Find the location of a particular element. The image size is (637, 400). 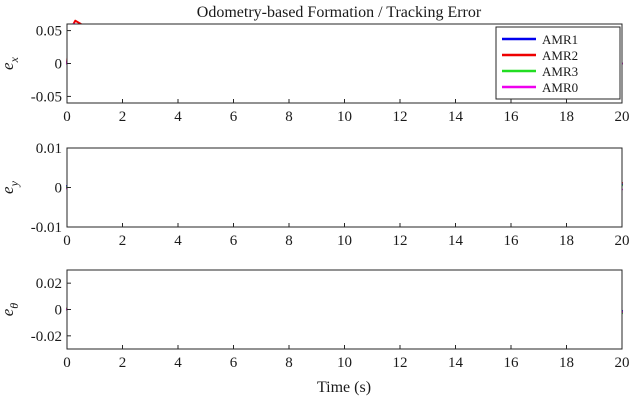

y-tick-label: 0.02 is located at coordinates (49, 284).